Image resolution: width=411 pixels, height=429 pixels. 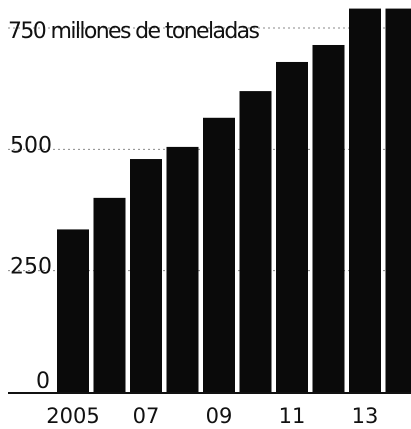 What do you see at coordinates (31, 145) in the screenshot?
I see `y-tick-500: 500` at bounding box center [31, 145].